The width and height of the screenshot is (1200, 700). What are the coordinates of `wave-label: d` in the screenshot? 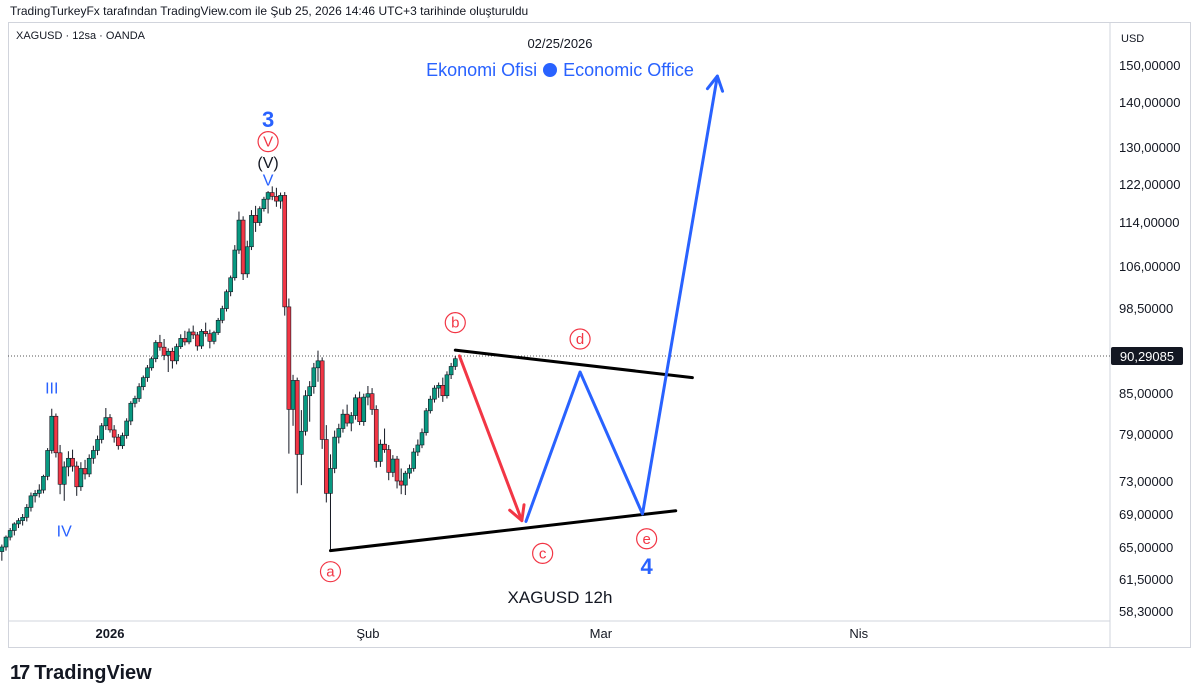 It's located at (580, 339).